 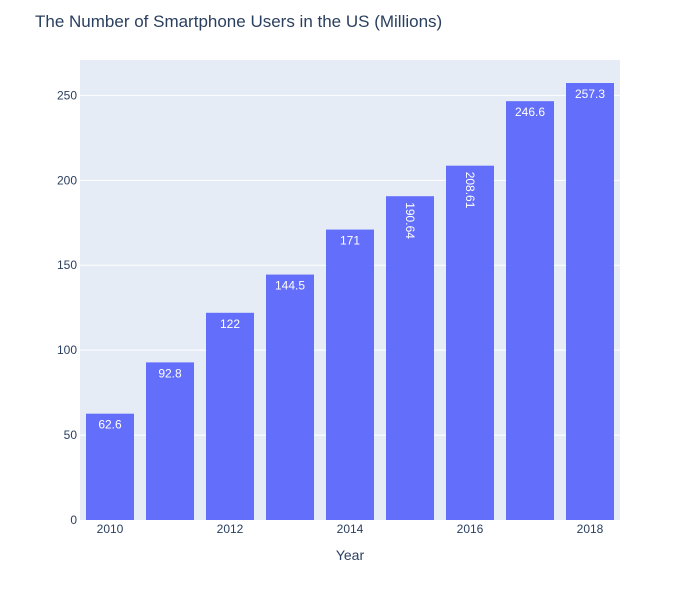 What do you see at coordinates (590, 94) in the screenshot?
I see `bar-value-label: 257.3` at bounding box center [590, 94].